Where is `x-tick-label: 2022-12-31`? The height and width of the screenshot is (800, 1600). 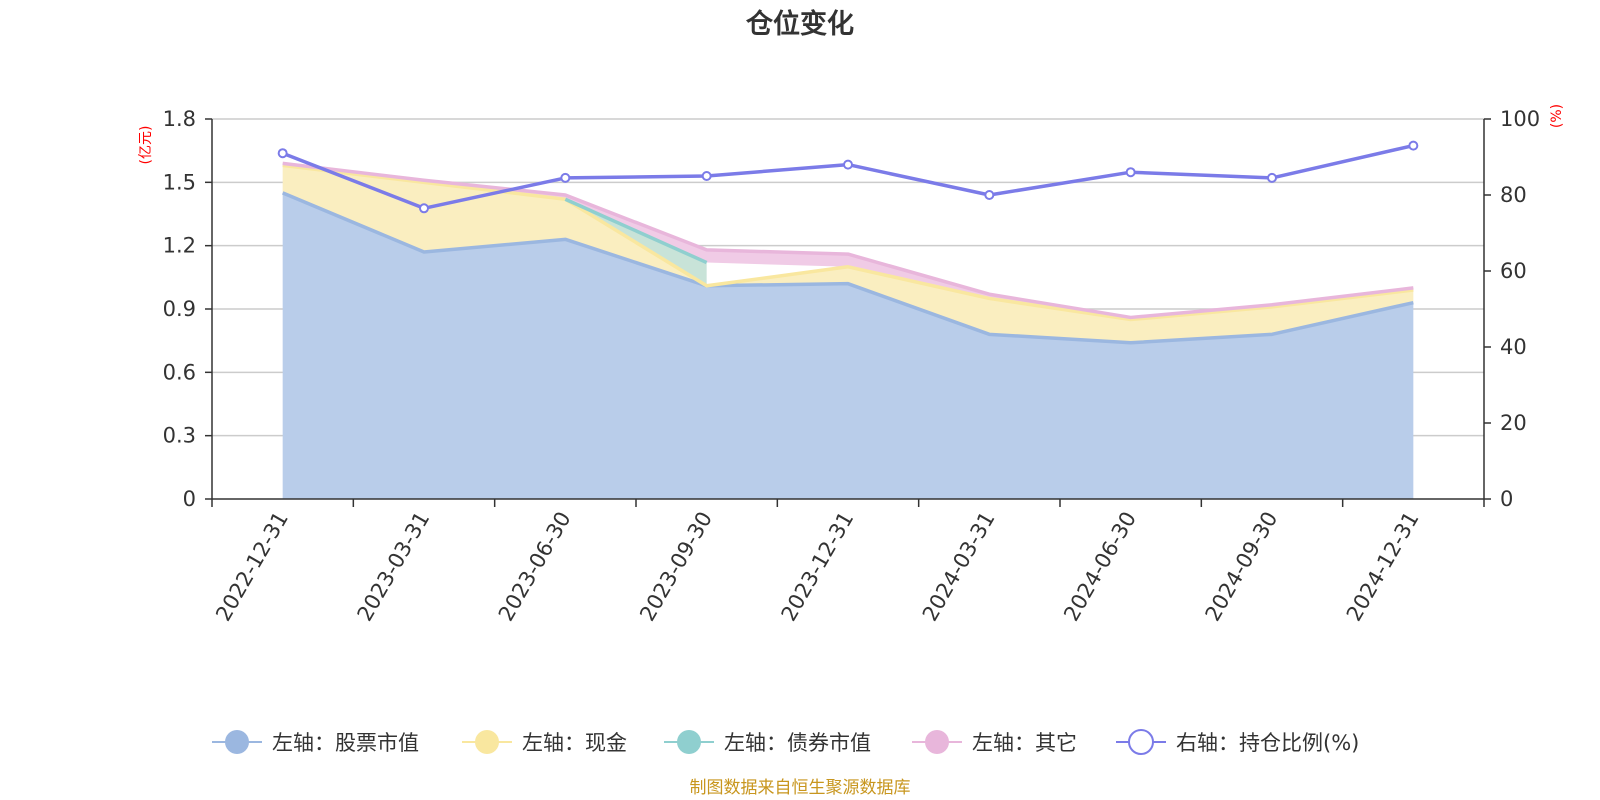 x-tick-label: 2022-12-31 is located at coordinates (252, 567).